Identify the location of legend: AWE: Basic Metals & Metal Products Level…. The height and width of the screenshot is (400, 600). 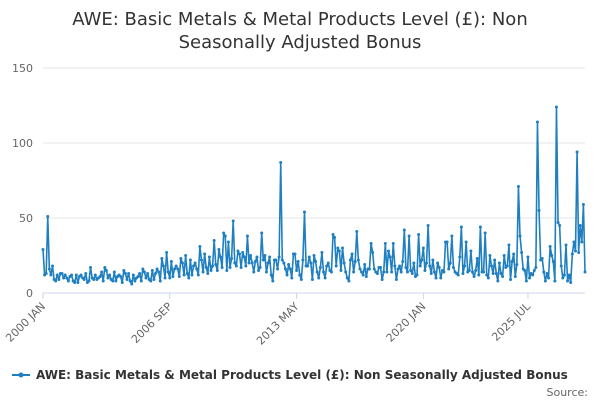
(290, 375).